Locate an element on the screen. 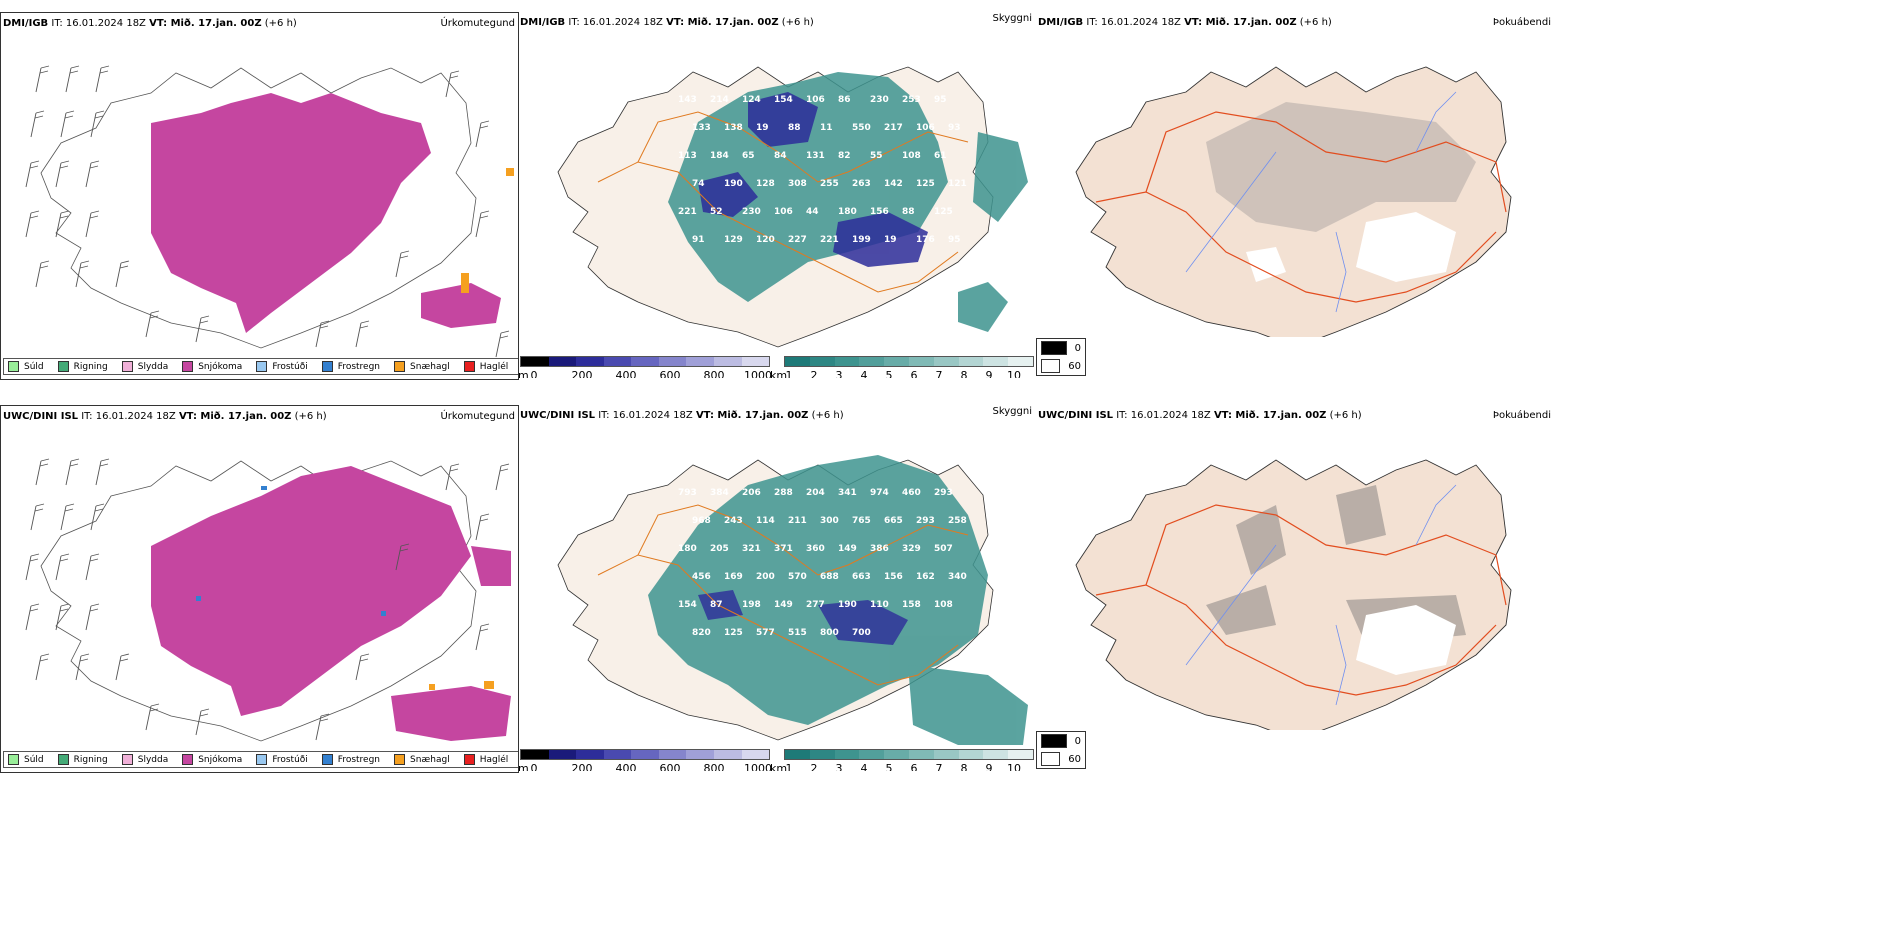  colorbar-tick: 5 is located at coordinates (889, 373).